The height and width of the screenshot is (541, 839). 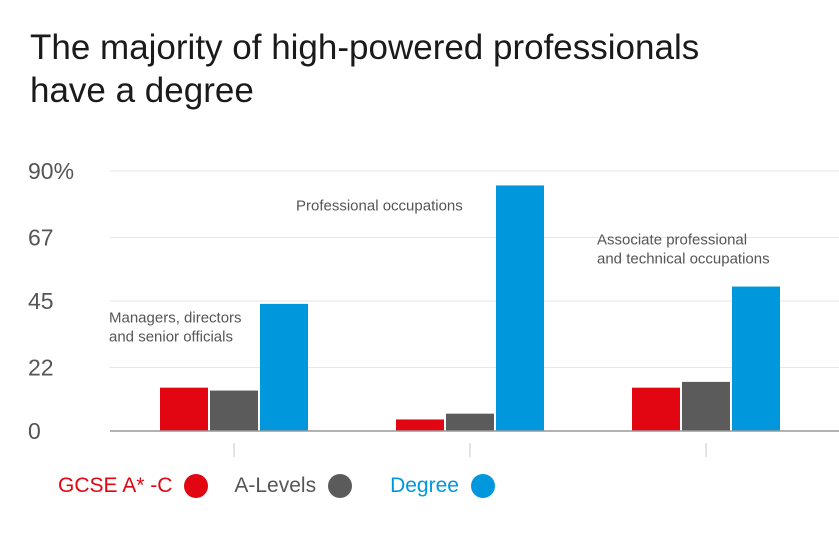 I want to click on y-tick-label: 90%, so click(x=51, y=171).